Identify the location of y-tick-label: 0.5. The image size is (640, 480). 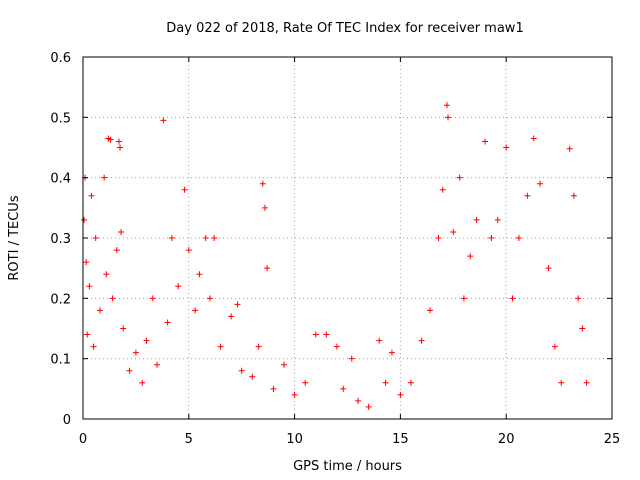
(60, 118).